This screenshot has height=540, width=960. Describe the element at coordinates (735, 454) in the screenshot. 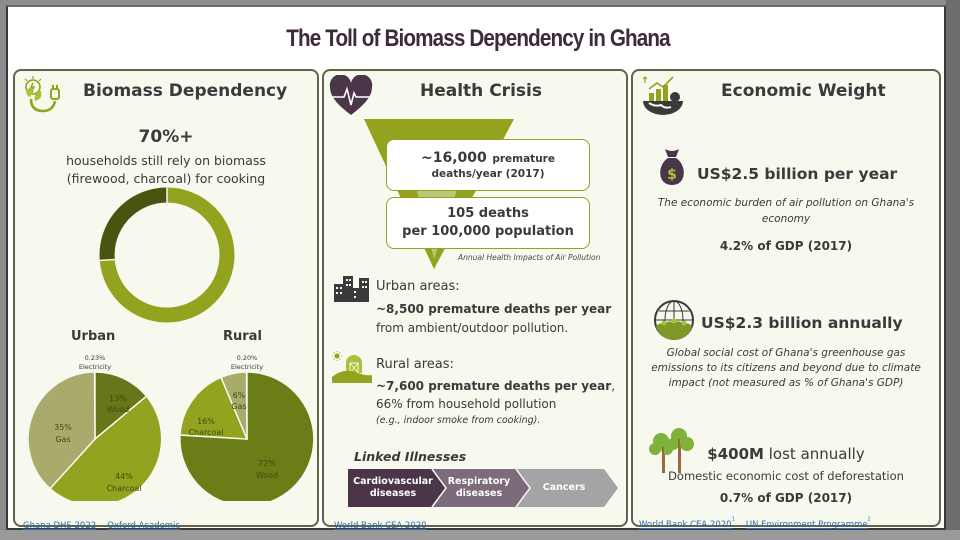

I see `deforestation-amount: $400M` at that location.